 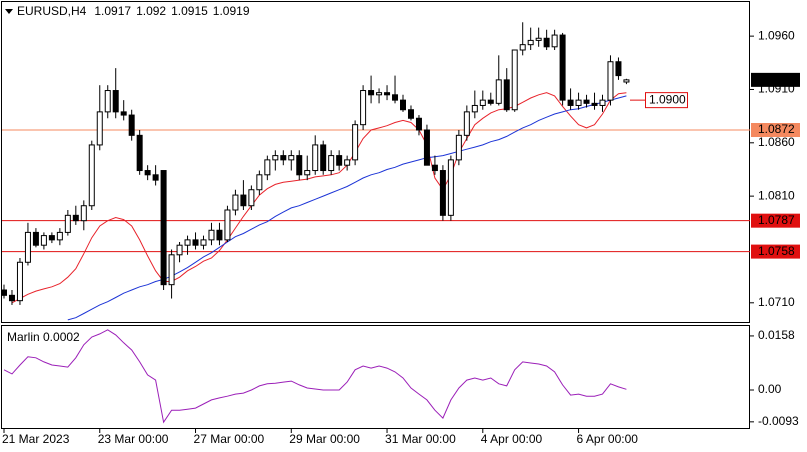 I want to click on x-tick-label: 31 Mar 00:00, so click(x=420, y=439).